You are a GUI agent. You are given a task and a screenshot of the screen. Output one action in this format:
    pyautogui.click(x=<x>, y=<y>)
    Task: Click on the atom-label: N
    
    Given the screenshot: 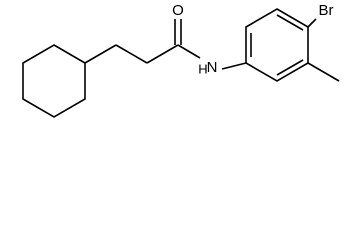 What is the action you would take?
    pyautogui.click(x=212, y=67)
    